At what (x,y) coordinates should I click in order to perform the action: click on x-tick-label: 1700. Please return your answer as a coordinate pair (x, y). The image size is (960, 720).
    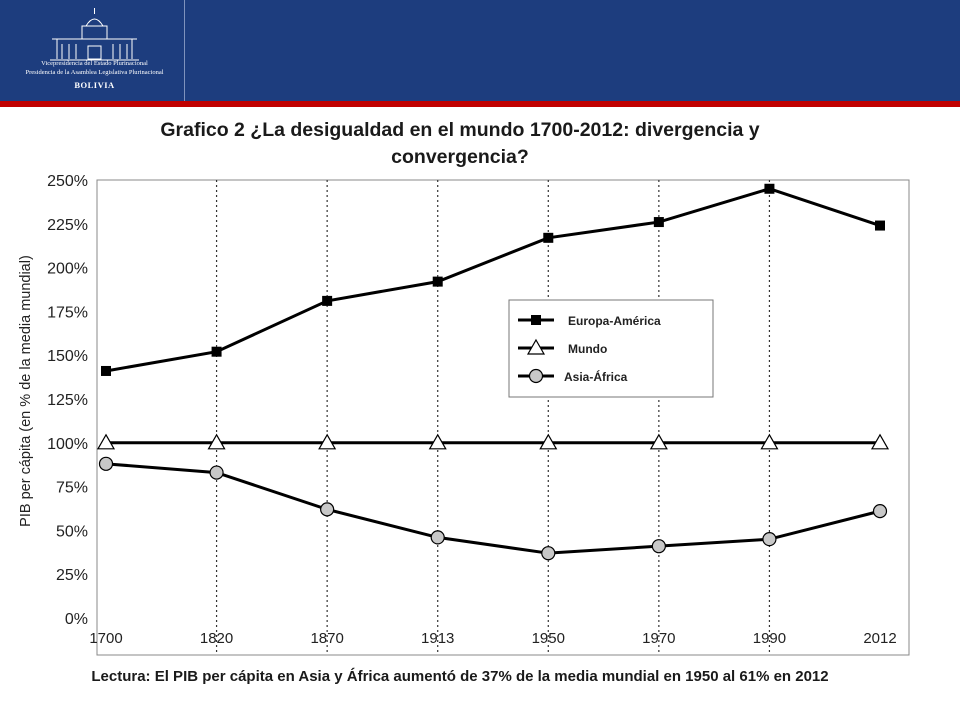
    Looking at the image, I should click on (105, 638).